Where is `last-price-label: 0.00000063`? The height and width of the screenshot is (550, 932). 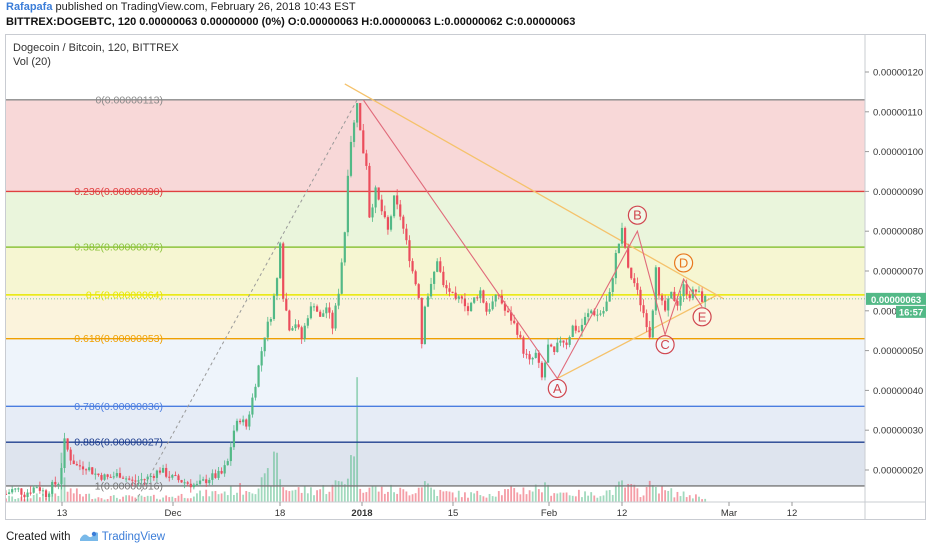
last-price-label: 0.00000063 is located at coordinates (896, 300).